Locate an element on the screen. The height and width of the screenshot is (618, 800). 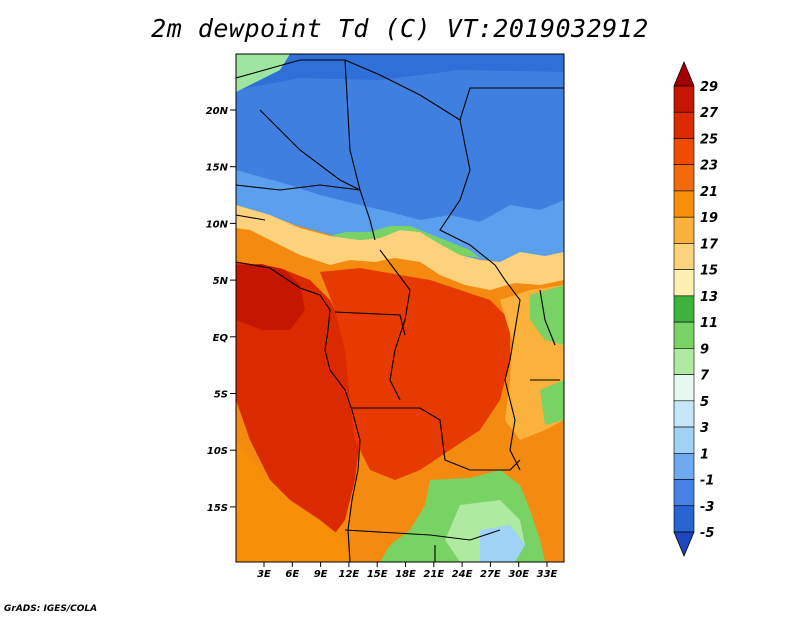
lat-label: 10S is located at coordinates (217, 451).